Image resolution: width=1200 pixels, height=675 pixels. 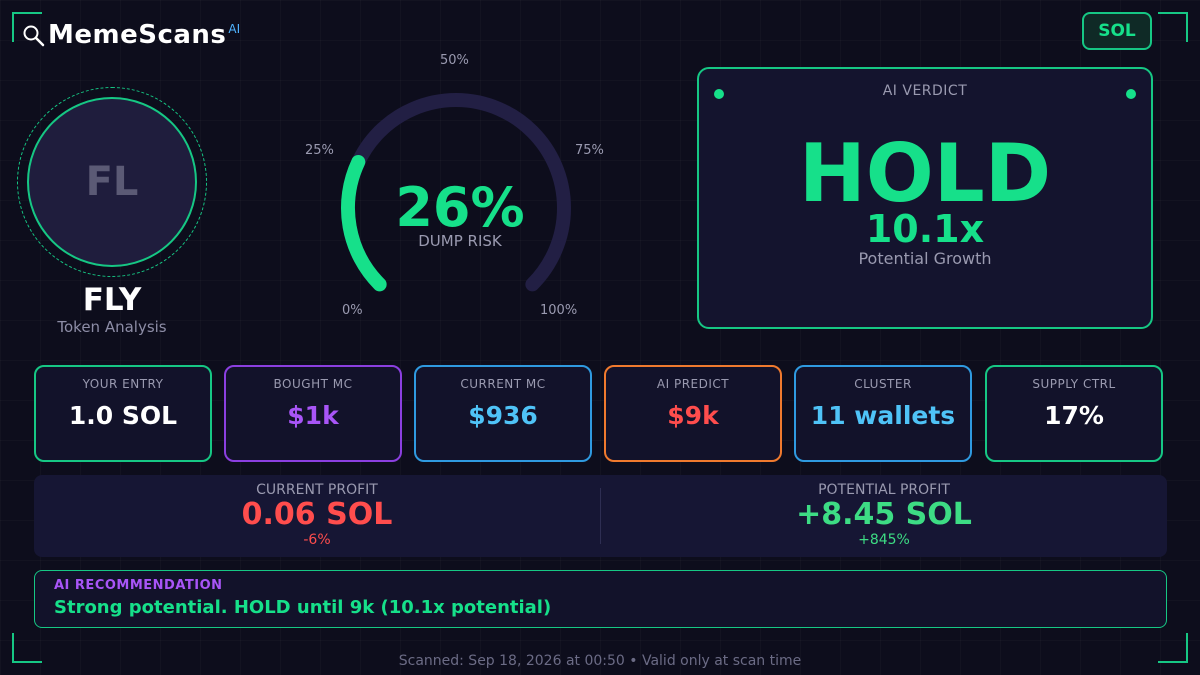 What do you see at coordinates (137, 35) in the screenshot?
I see `brand-name: MemeScans` at bounding box center [137, 35].